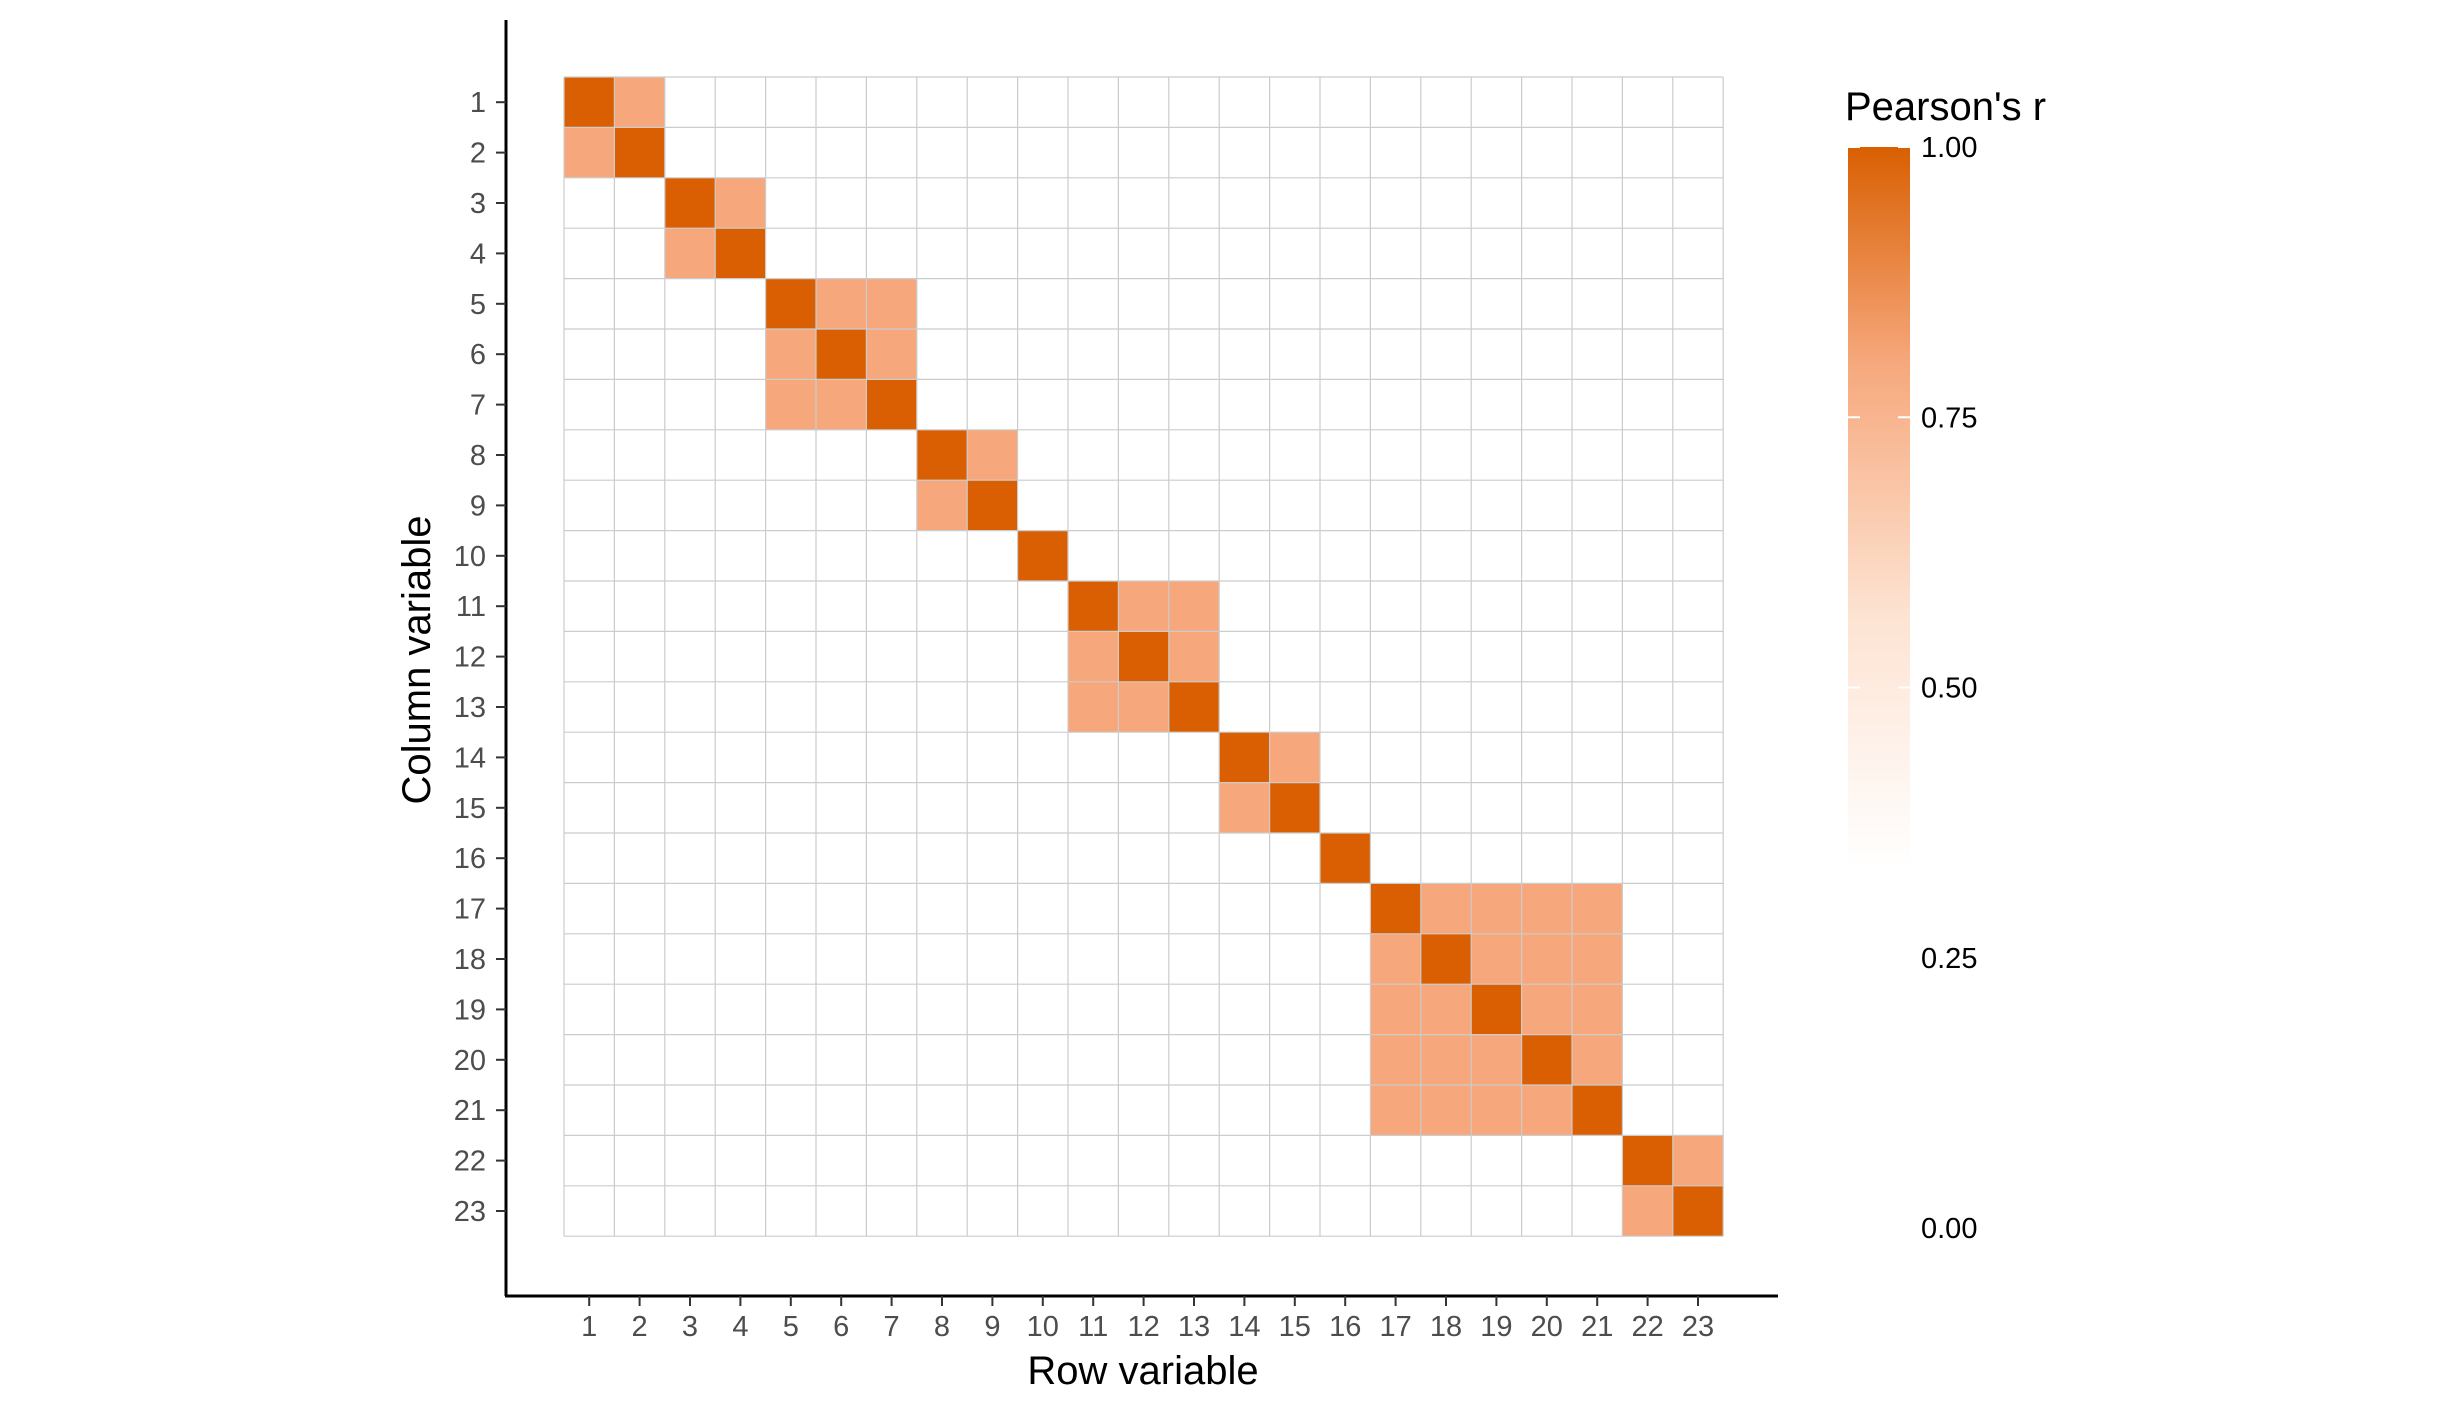  I want to click on y-tick-label-6: 6, so click(478, 355).